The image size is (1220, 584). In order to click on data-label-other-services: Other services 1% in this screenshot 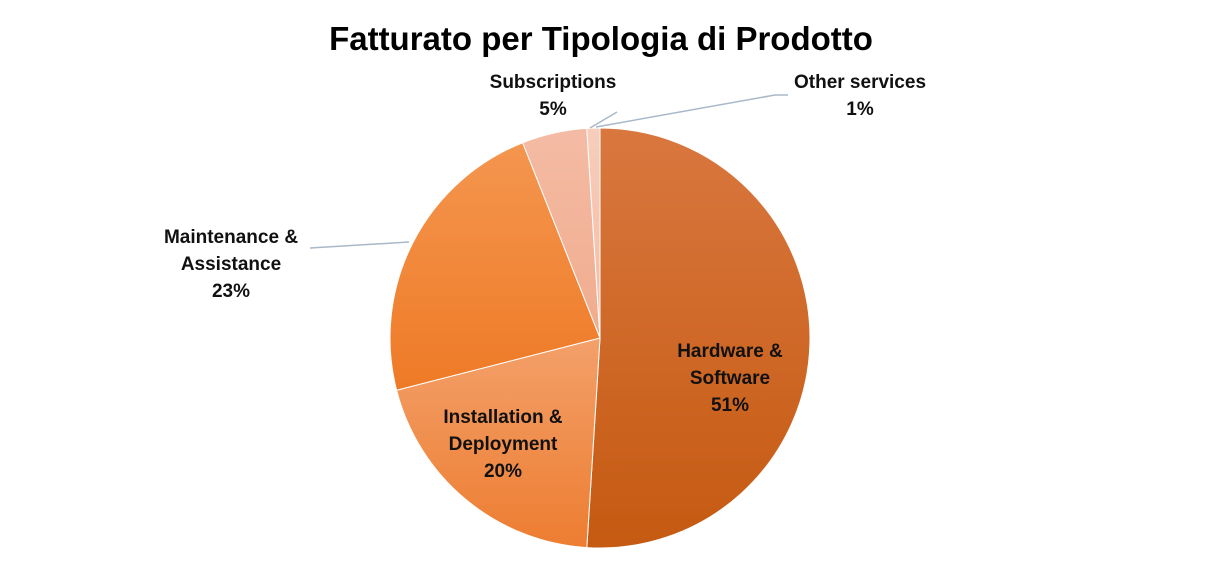, I will do `click(860, 96)`.